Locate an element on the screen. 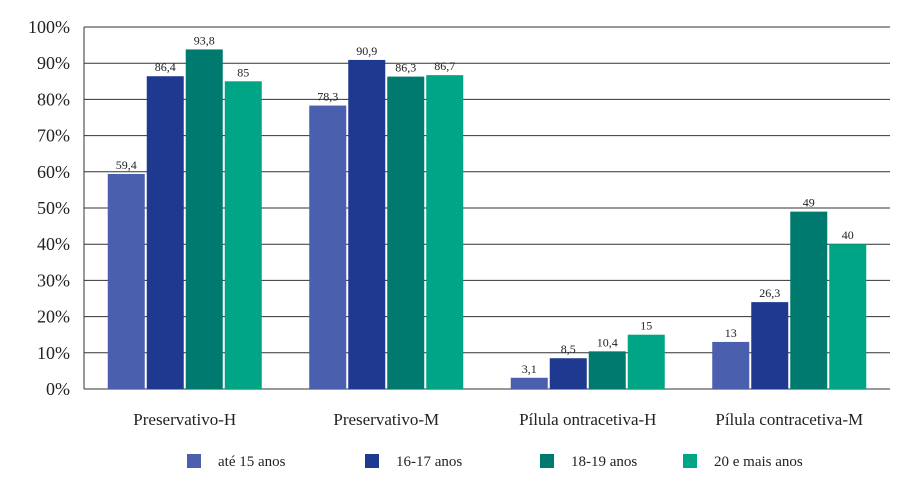  data-label: 86,7 is located at coordinates (444, 66).